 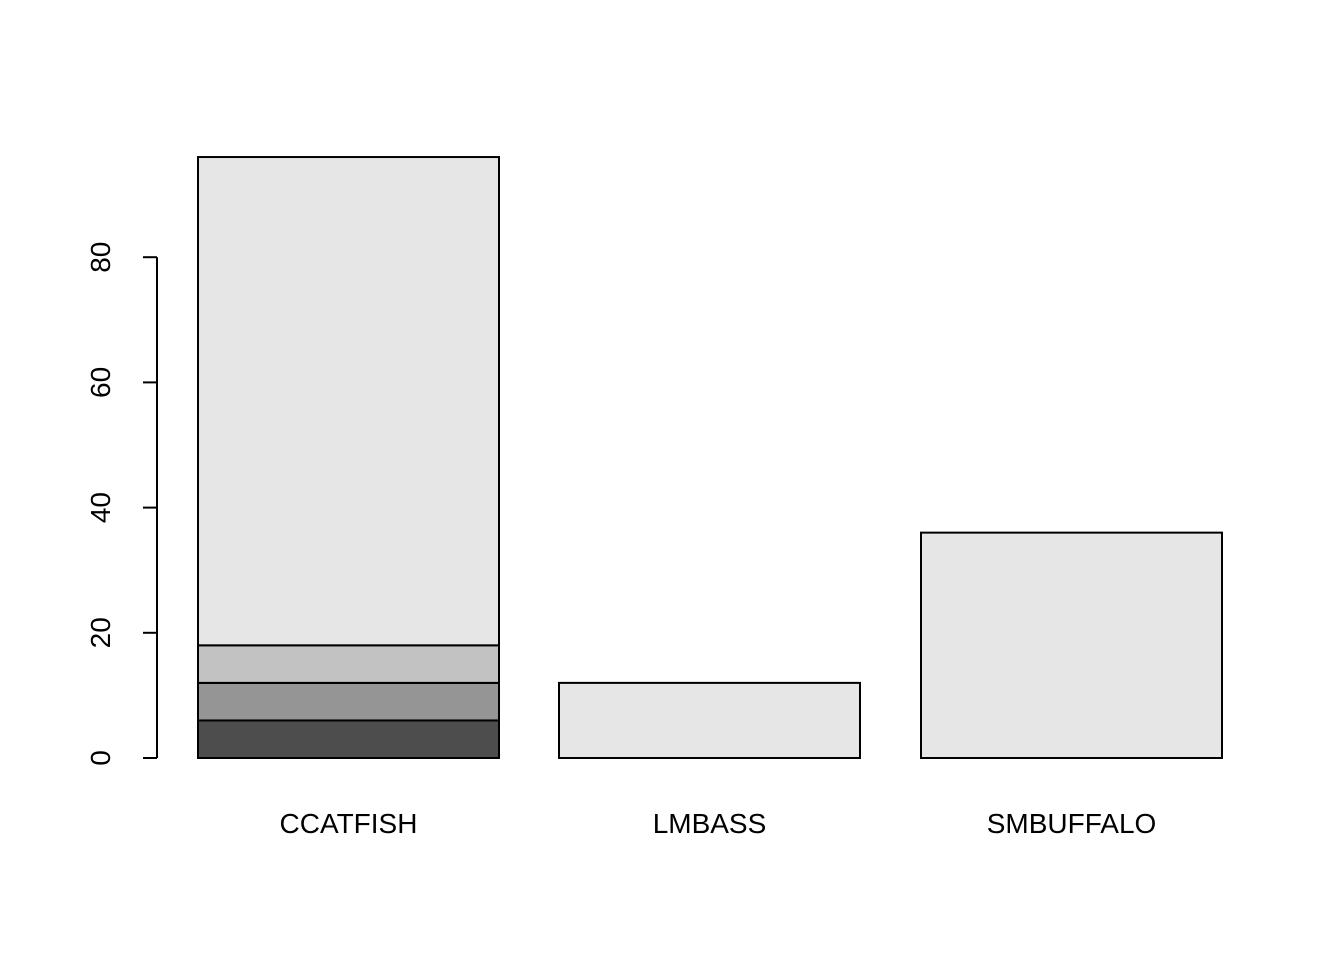 What do you see at coordinates (1072, 823) in the screenshot?
I see `x-label-smbuffalo: SMBUFFALO` at bounding box center [1072, 823].